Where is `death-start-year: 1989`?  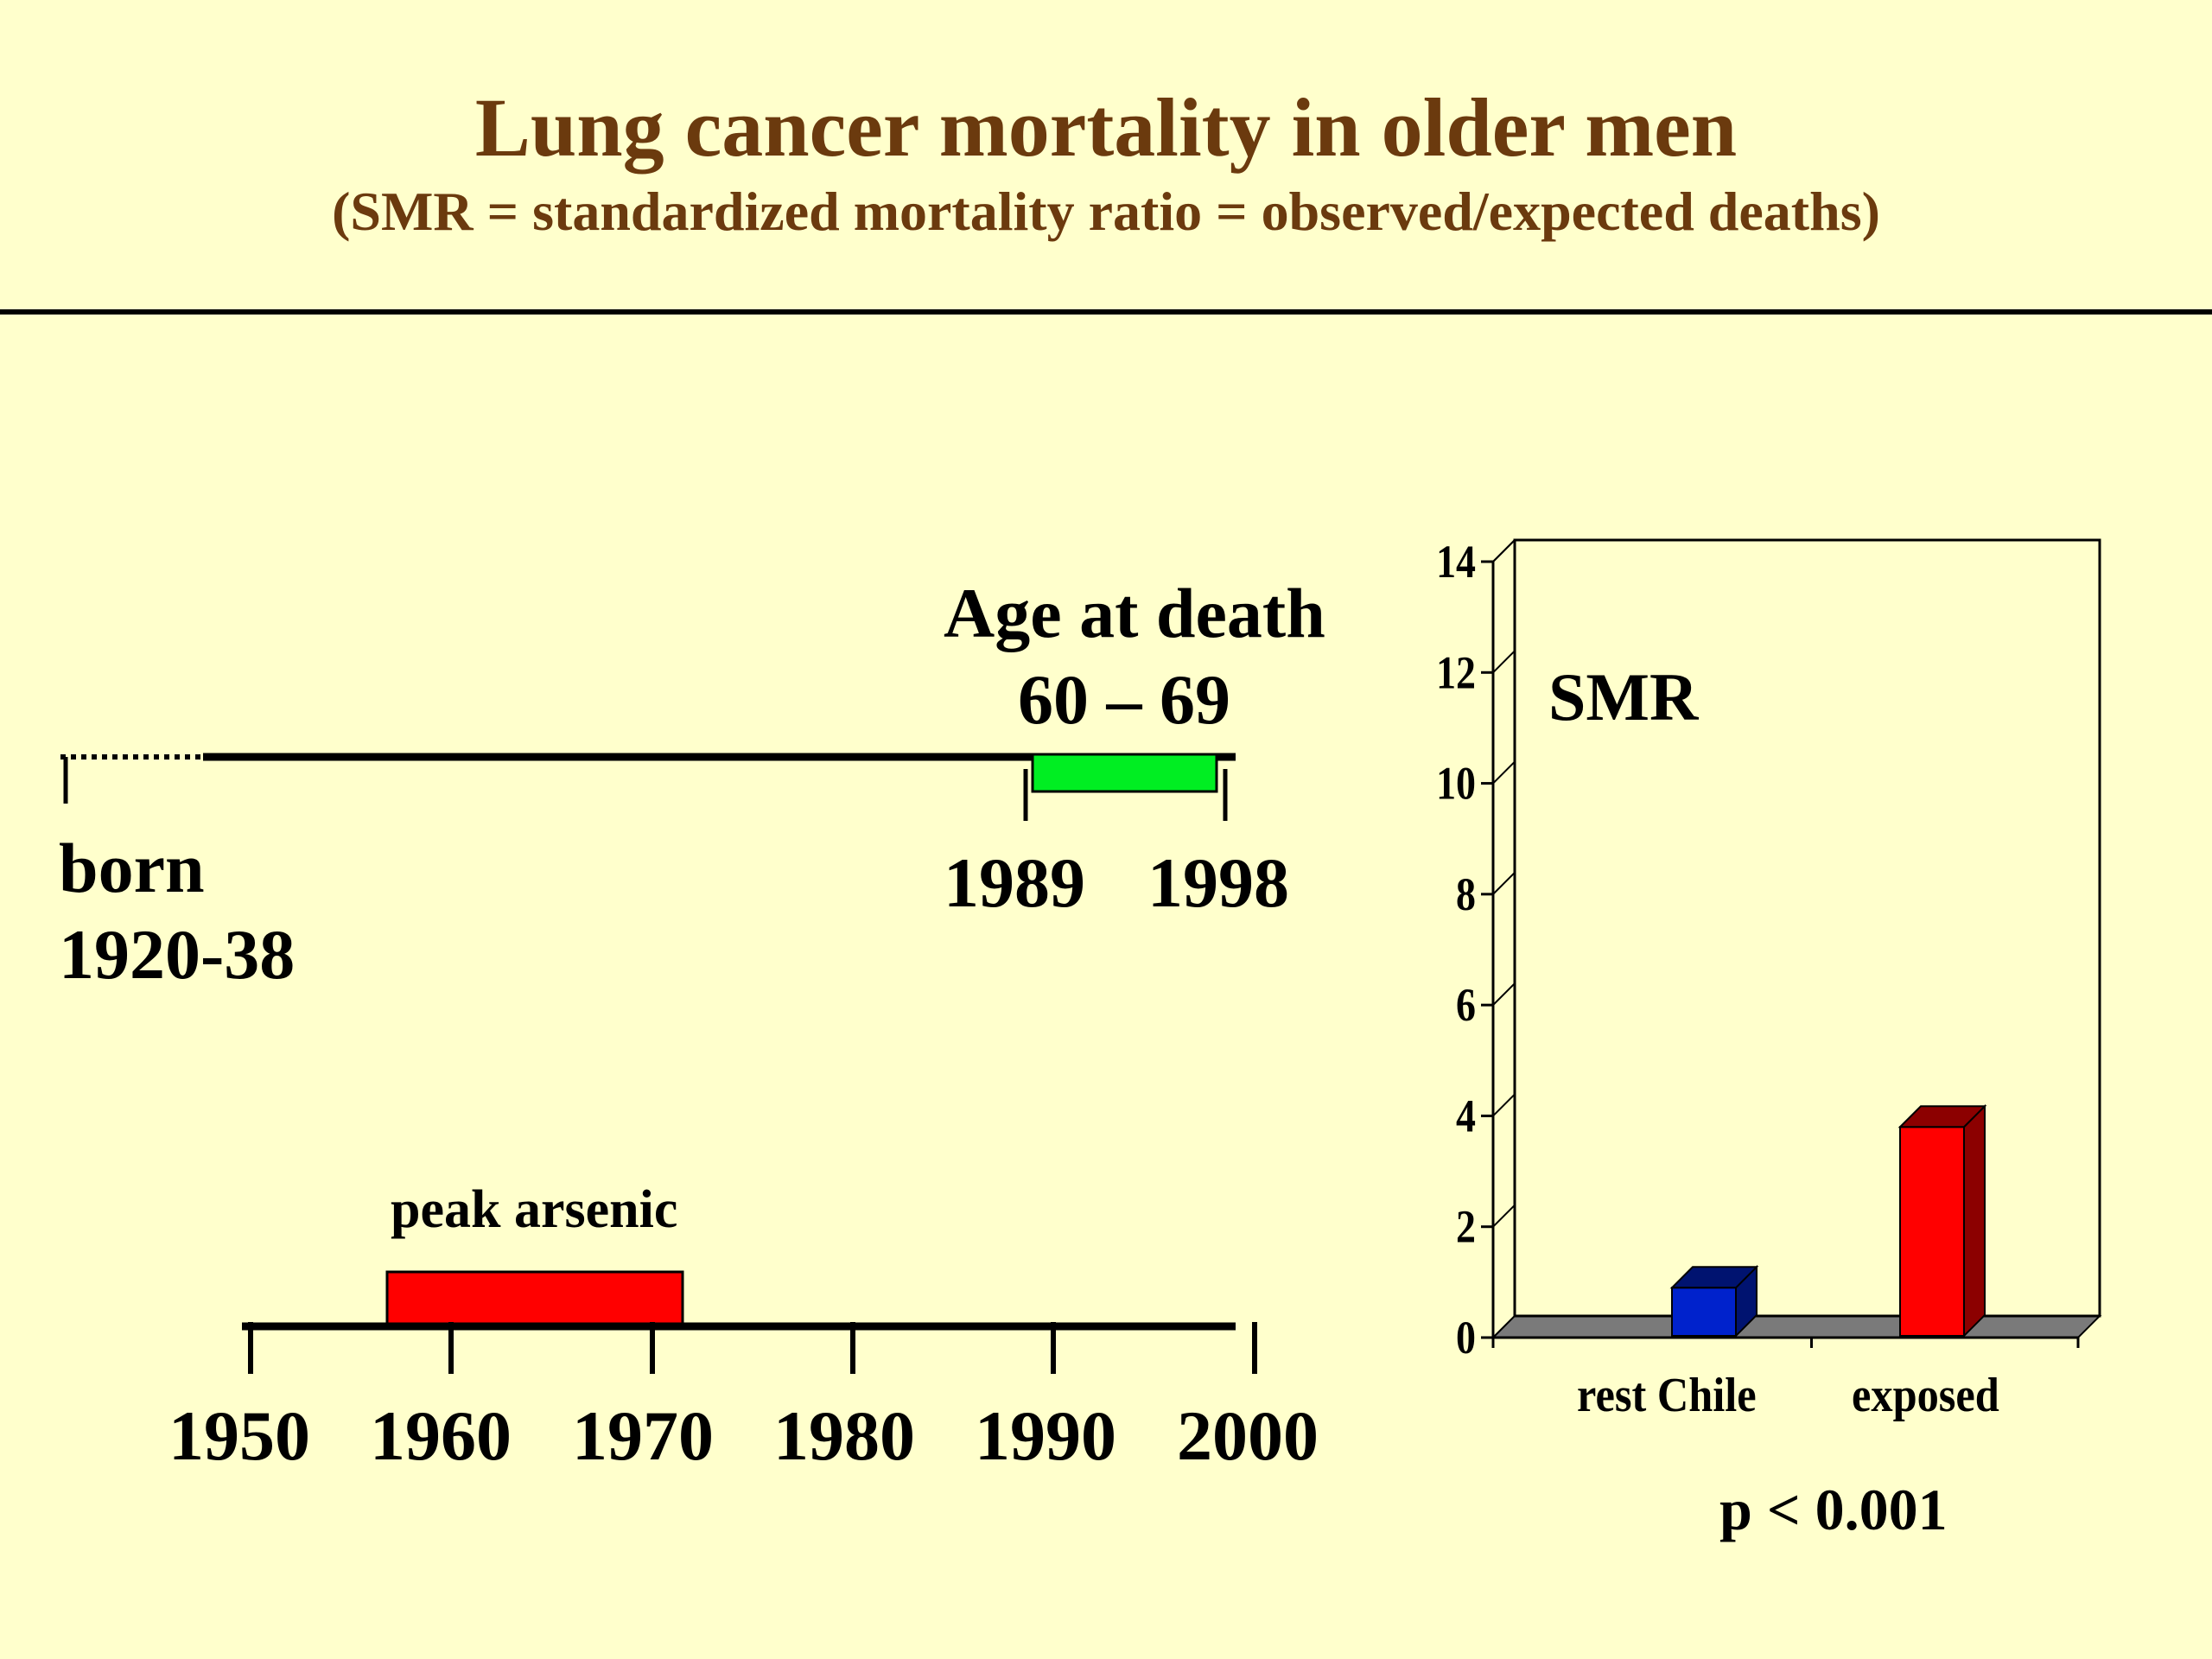
death-start-year: 1989 is located at coordinates (1014, 882).